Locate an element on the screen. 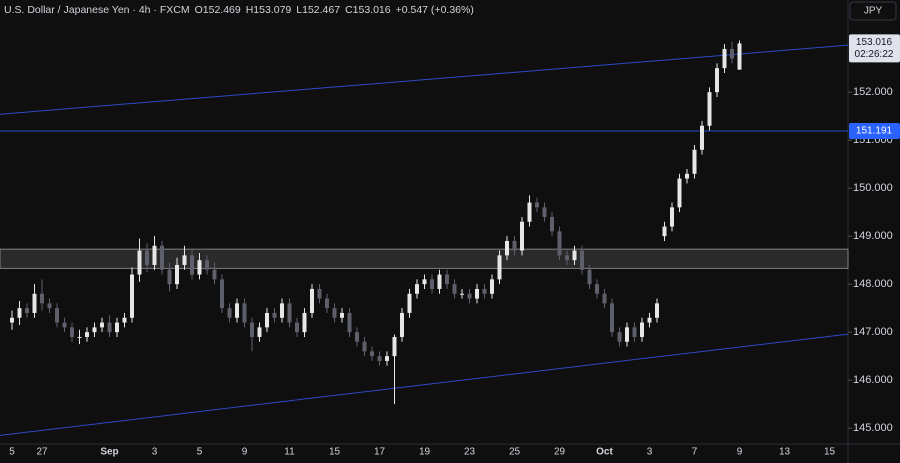  header-change: +0.547 (+0.36%) is located at coordinates (435, 10).